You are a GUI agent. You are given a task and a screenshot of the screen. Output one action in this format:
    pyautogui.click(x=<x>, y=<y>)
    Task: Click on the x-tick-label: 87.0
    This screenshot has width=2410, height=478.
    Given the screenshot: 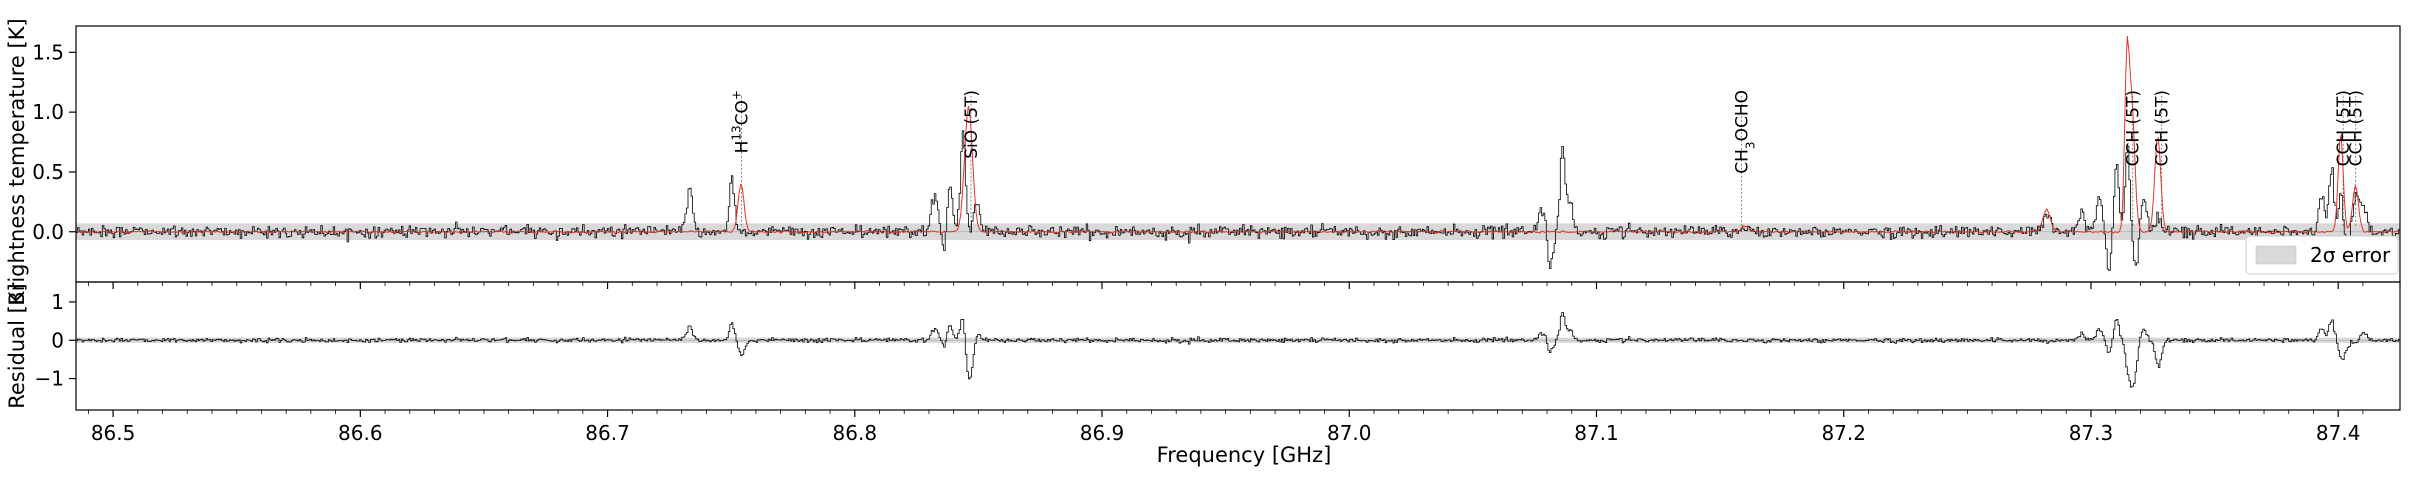 What is the action you would take?
    pyautogui.click(x=1349, y=433)
    